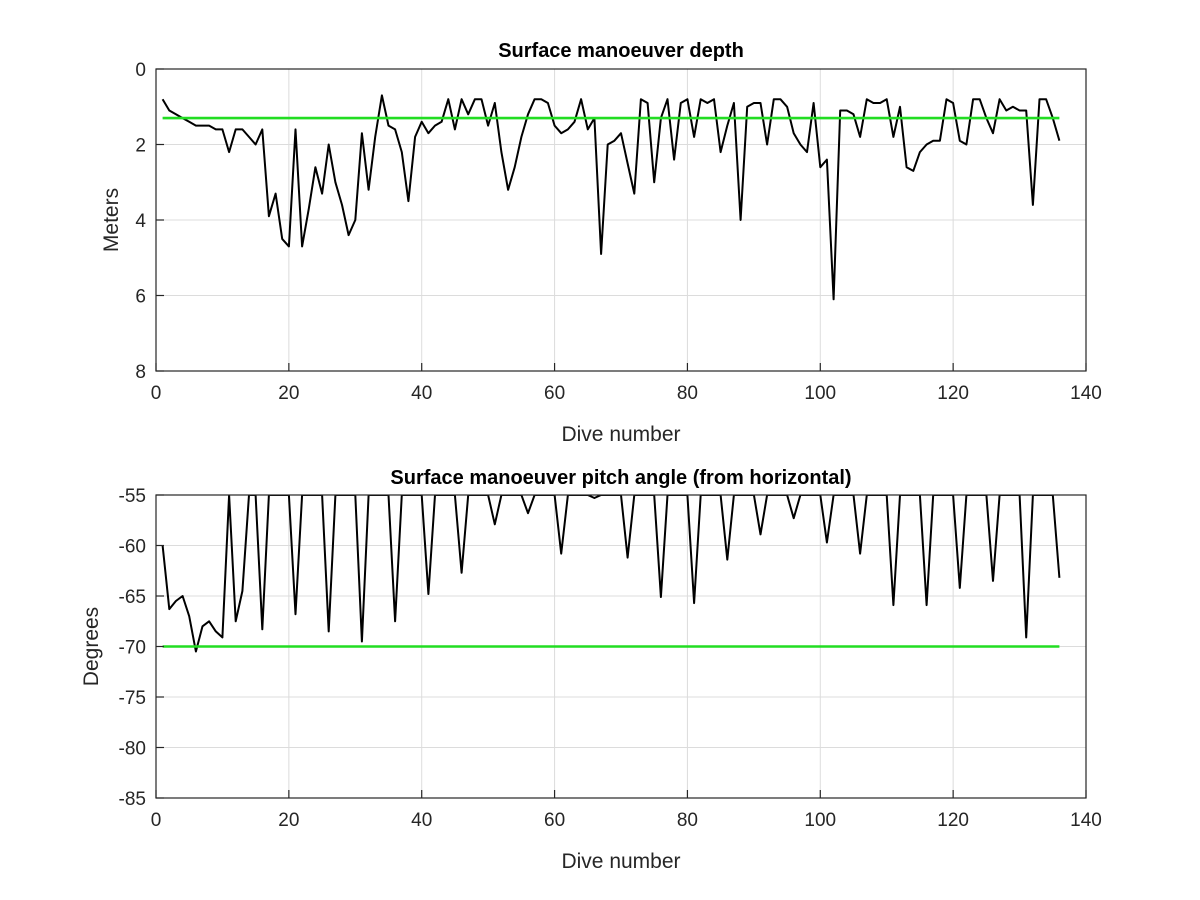  Describe the element at coordinates (140, 297) in the screenshot. I see `depth-y-tick-label: 6` at that location.